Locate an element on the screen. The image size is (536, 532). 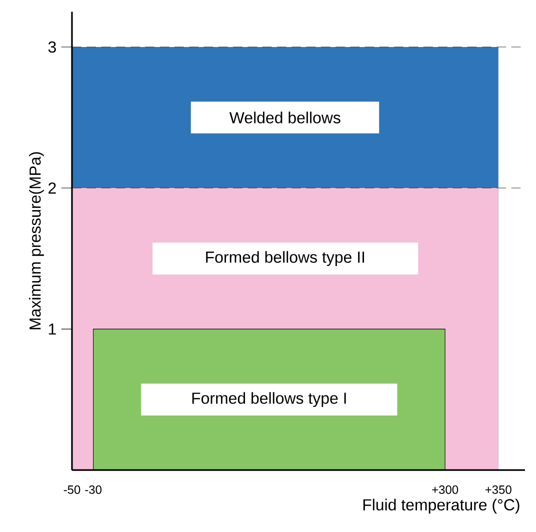
x-axis-title: Fluid temperature (°C) is located at coordinates (441, 506).